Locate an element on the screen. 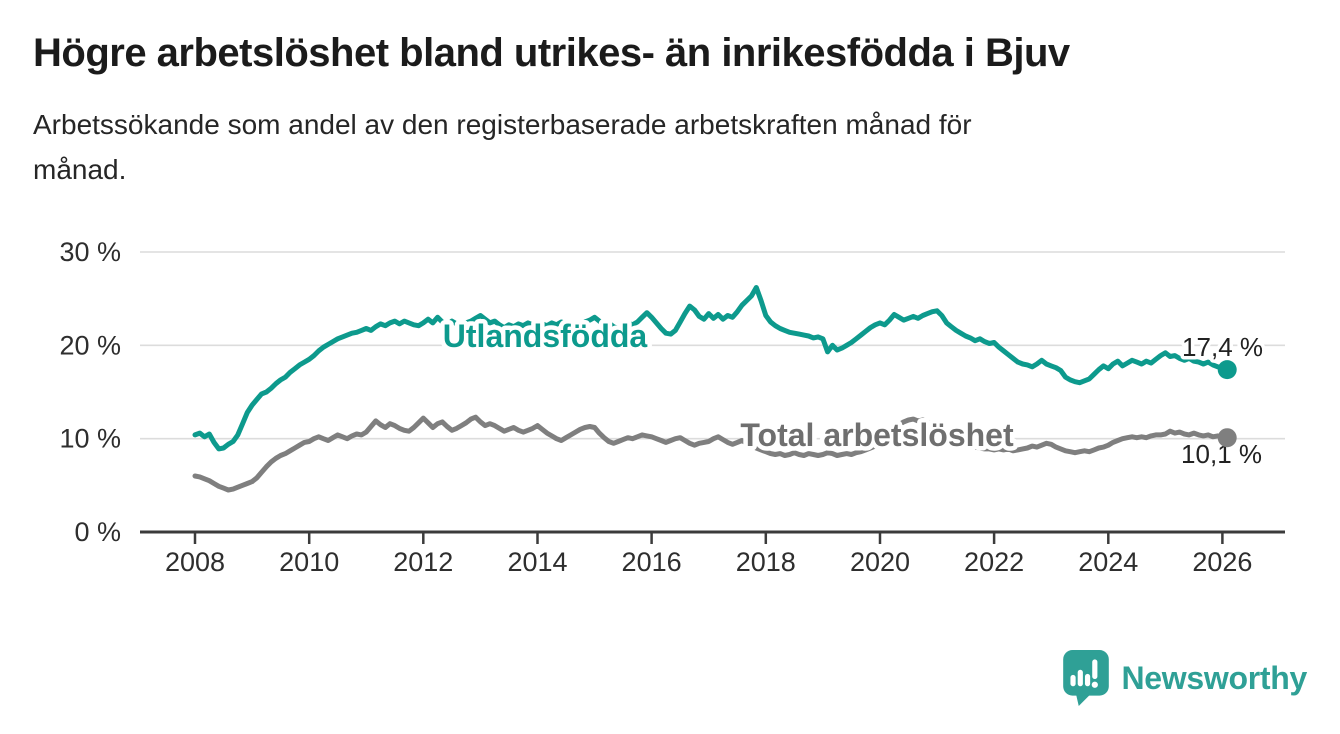  y-axis-tick-label: 30 % is located at coordinates (90, 252).